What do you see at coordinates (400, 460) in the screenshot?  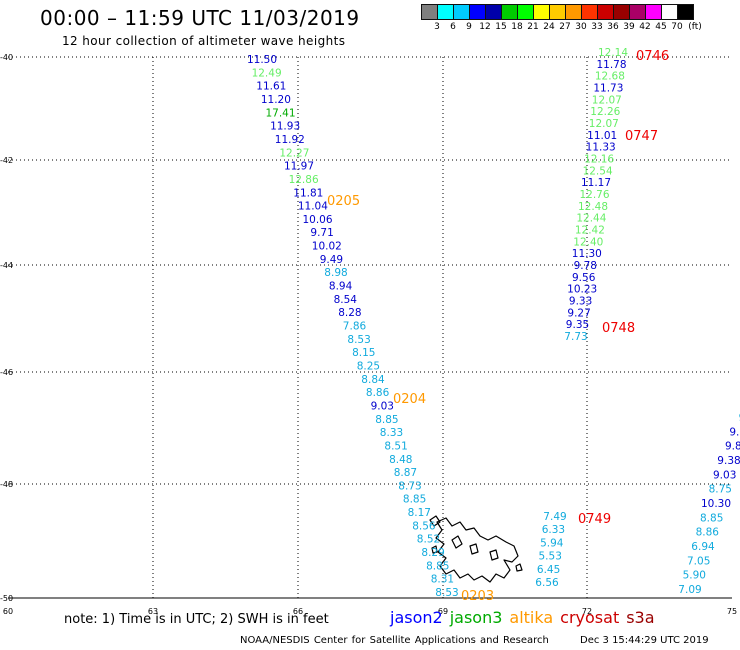 I see `wave-height-value: 8.48` at bounding box center [400, 460].